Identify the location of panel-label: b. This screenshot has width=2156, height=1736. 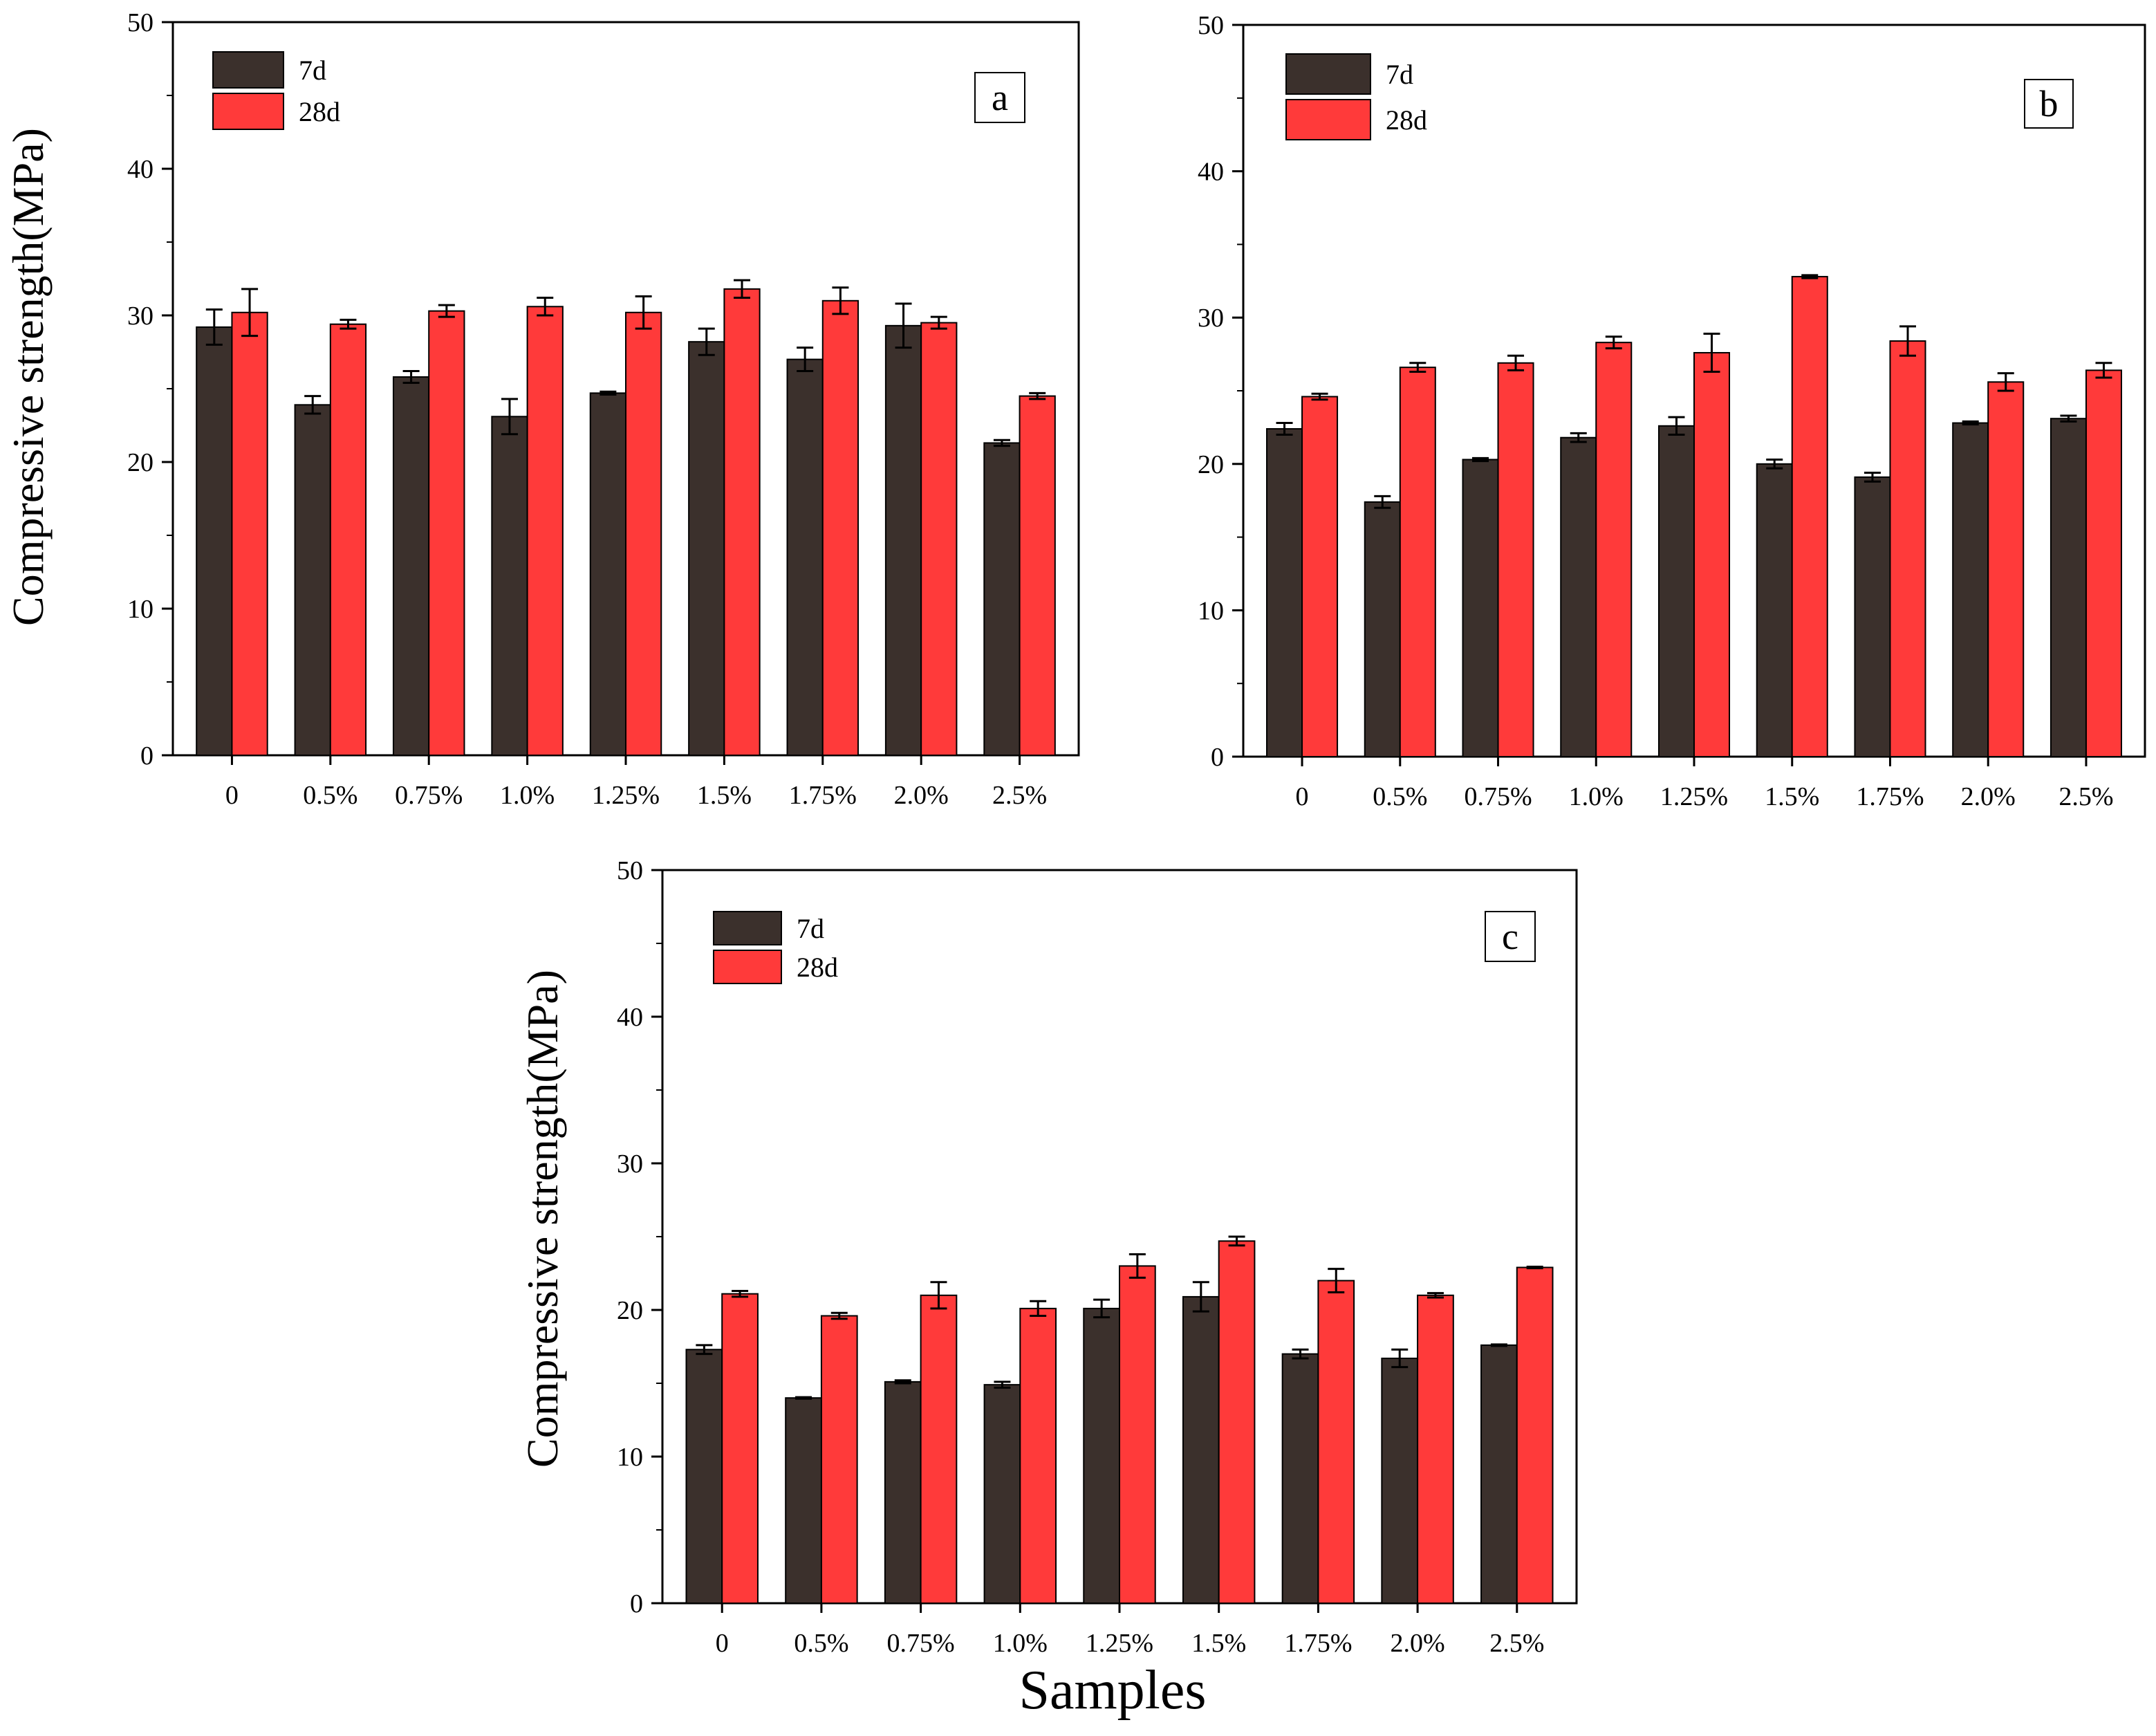
(2049, 103).